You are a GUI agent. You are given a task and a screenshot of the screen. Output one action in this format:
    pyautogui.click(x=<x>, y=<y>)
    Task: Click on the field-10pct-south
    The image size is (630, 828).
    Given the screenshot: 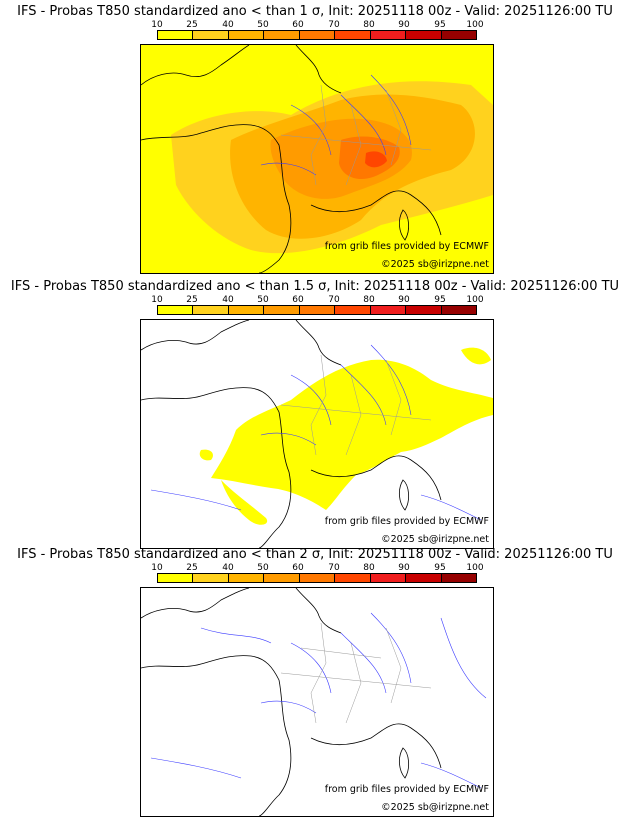 What is the action you would take?
    pyautogui.click(x=244, y=502)
    